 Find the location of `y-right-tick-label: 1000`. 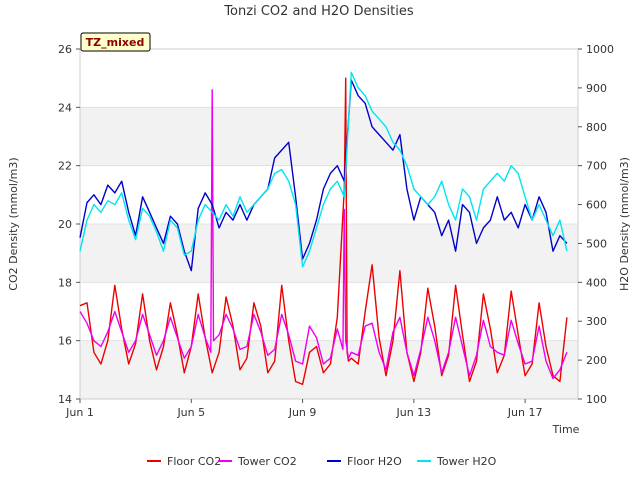

y-right-tick-label: 1000 is located at coordinates (600, 49).